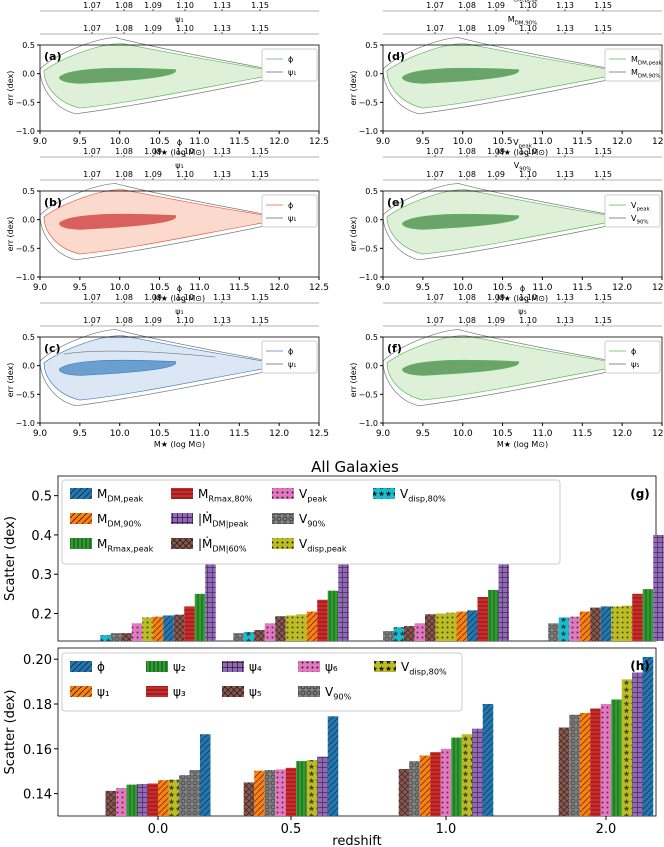  I want to click on x-axis-label: redshift, so click(356, 840).